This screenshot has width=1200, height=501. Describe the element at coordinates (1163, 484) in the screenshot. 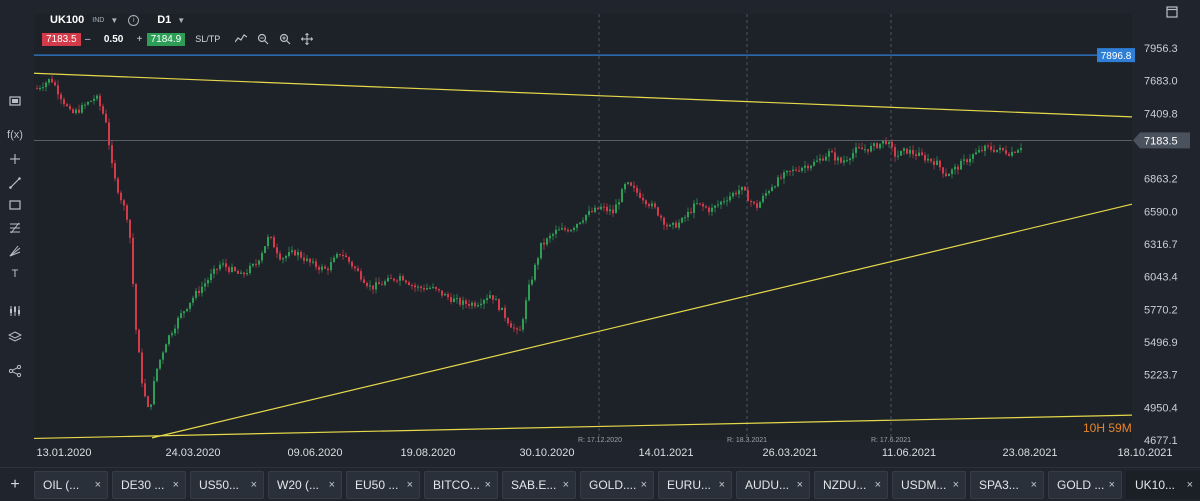

I see `instrument-tab: UK10... ×` at that location.